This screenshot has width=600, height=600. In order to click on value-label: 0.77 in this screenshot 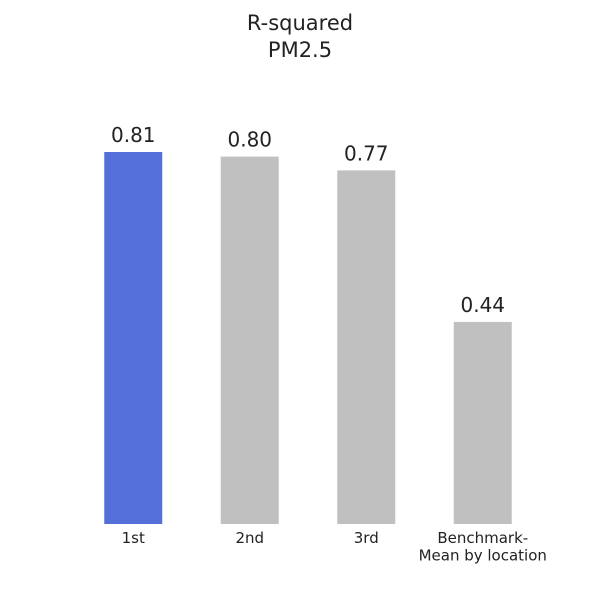, I will do `click(366, 153)`.